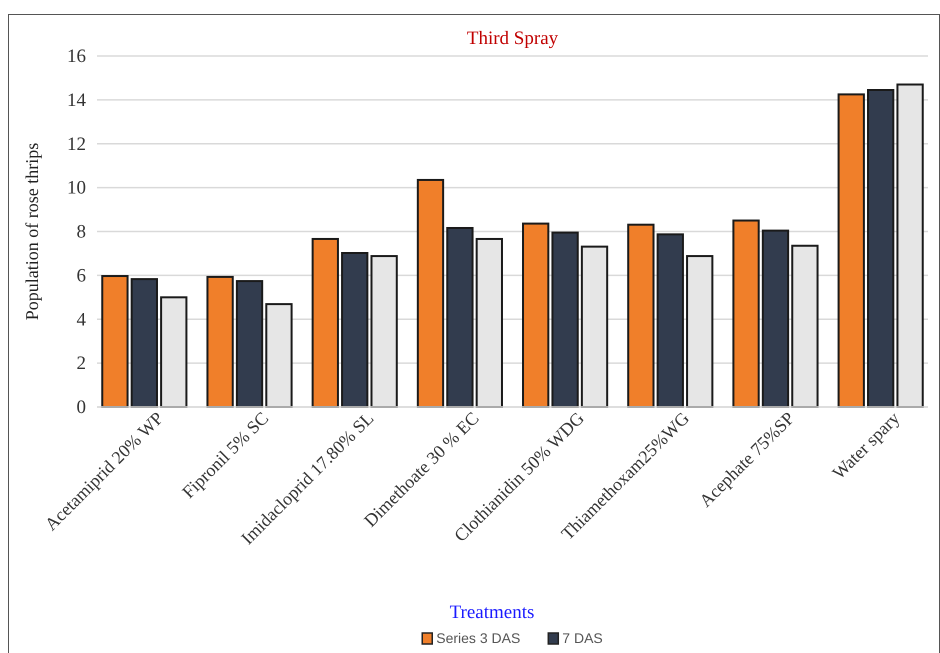 The width and height of the screenshot is (940, 653). Describe the element at coordinates (582, 638) in the screenshot. I see `legend-label: 7 DAS` at that location.